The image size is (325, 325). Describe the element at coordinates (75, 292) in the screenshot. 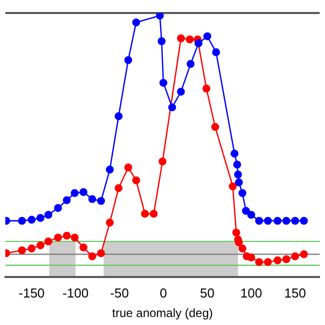

I see `x-tick-label: -100` at that location.